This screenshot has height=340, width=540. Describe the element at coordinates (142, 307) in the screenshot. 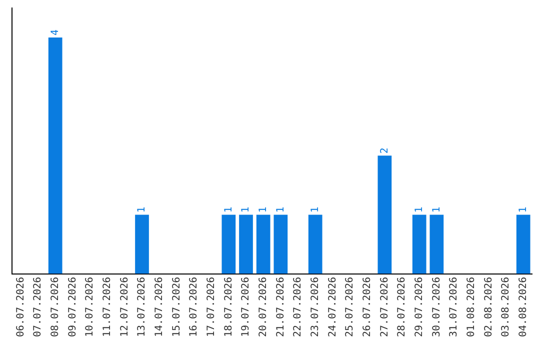

I see `x-tick-label: 13.07.2026` at that location.